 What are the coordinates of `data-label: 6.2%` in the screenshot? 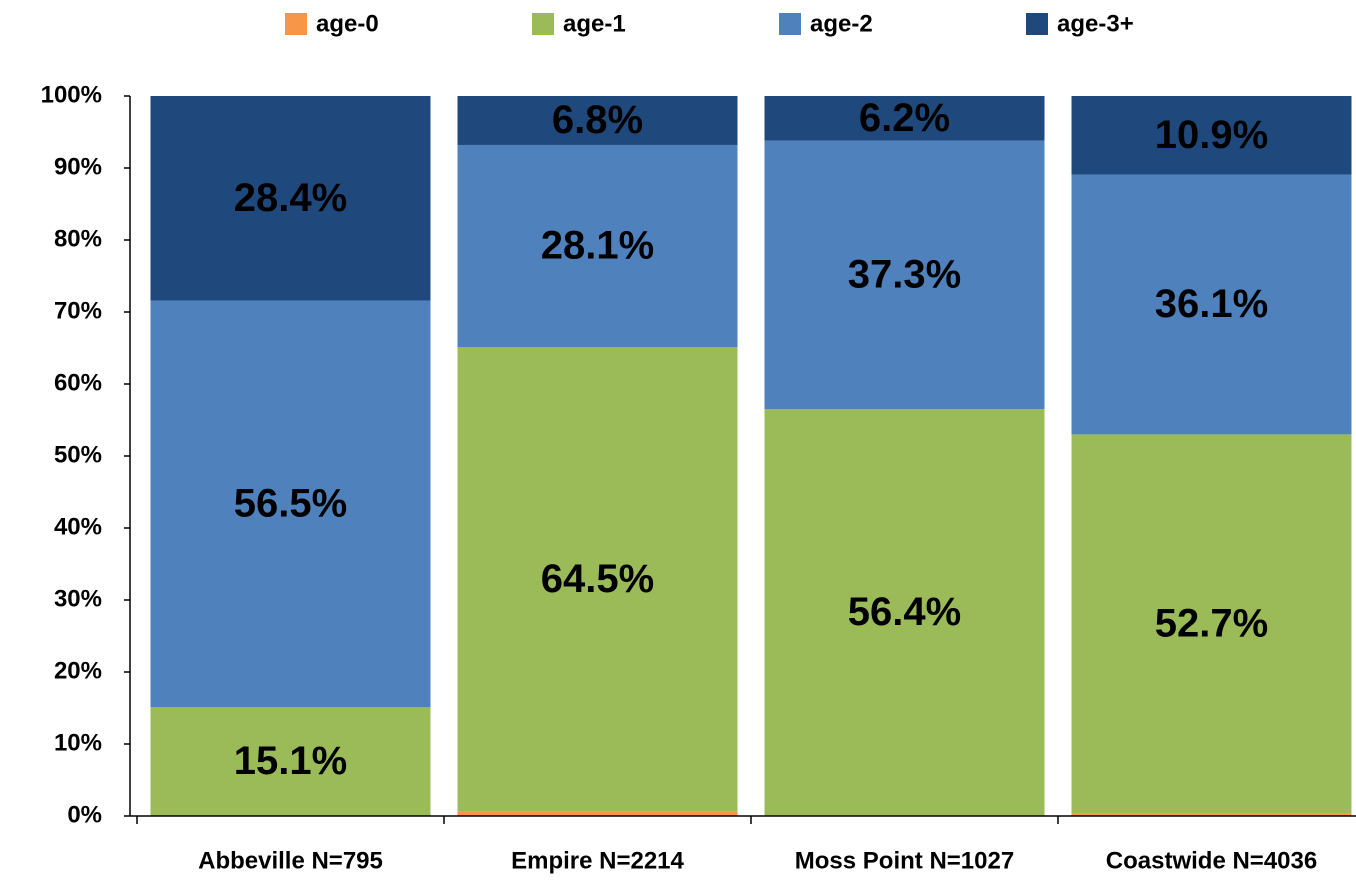 It's located at (904, 118).